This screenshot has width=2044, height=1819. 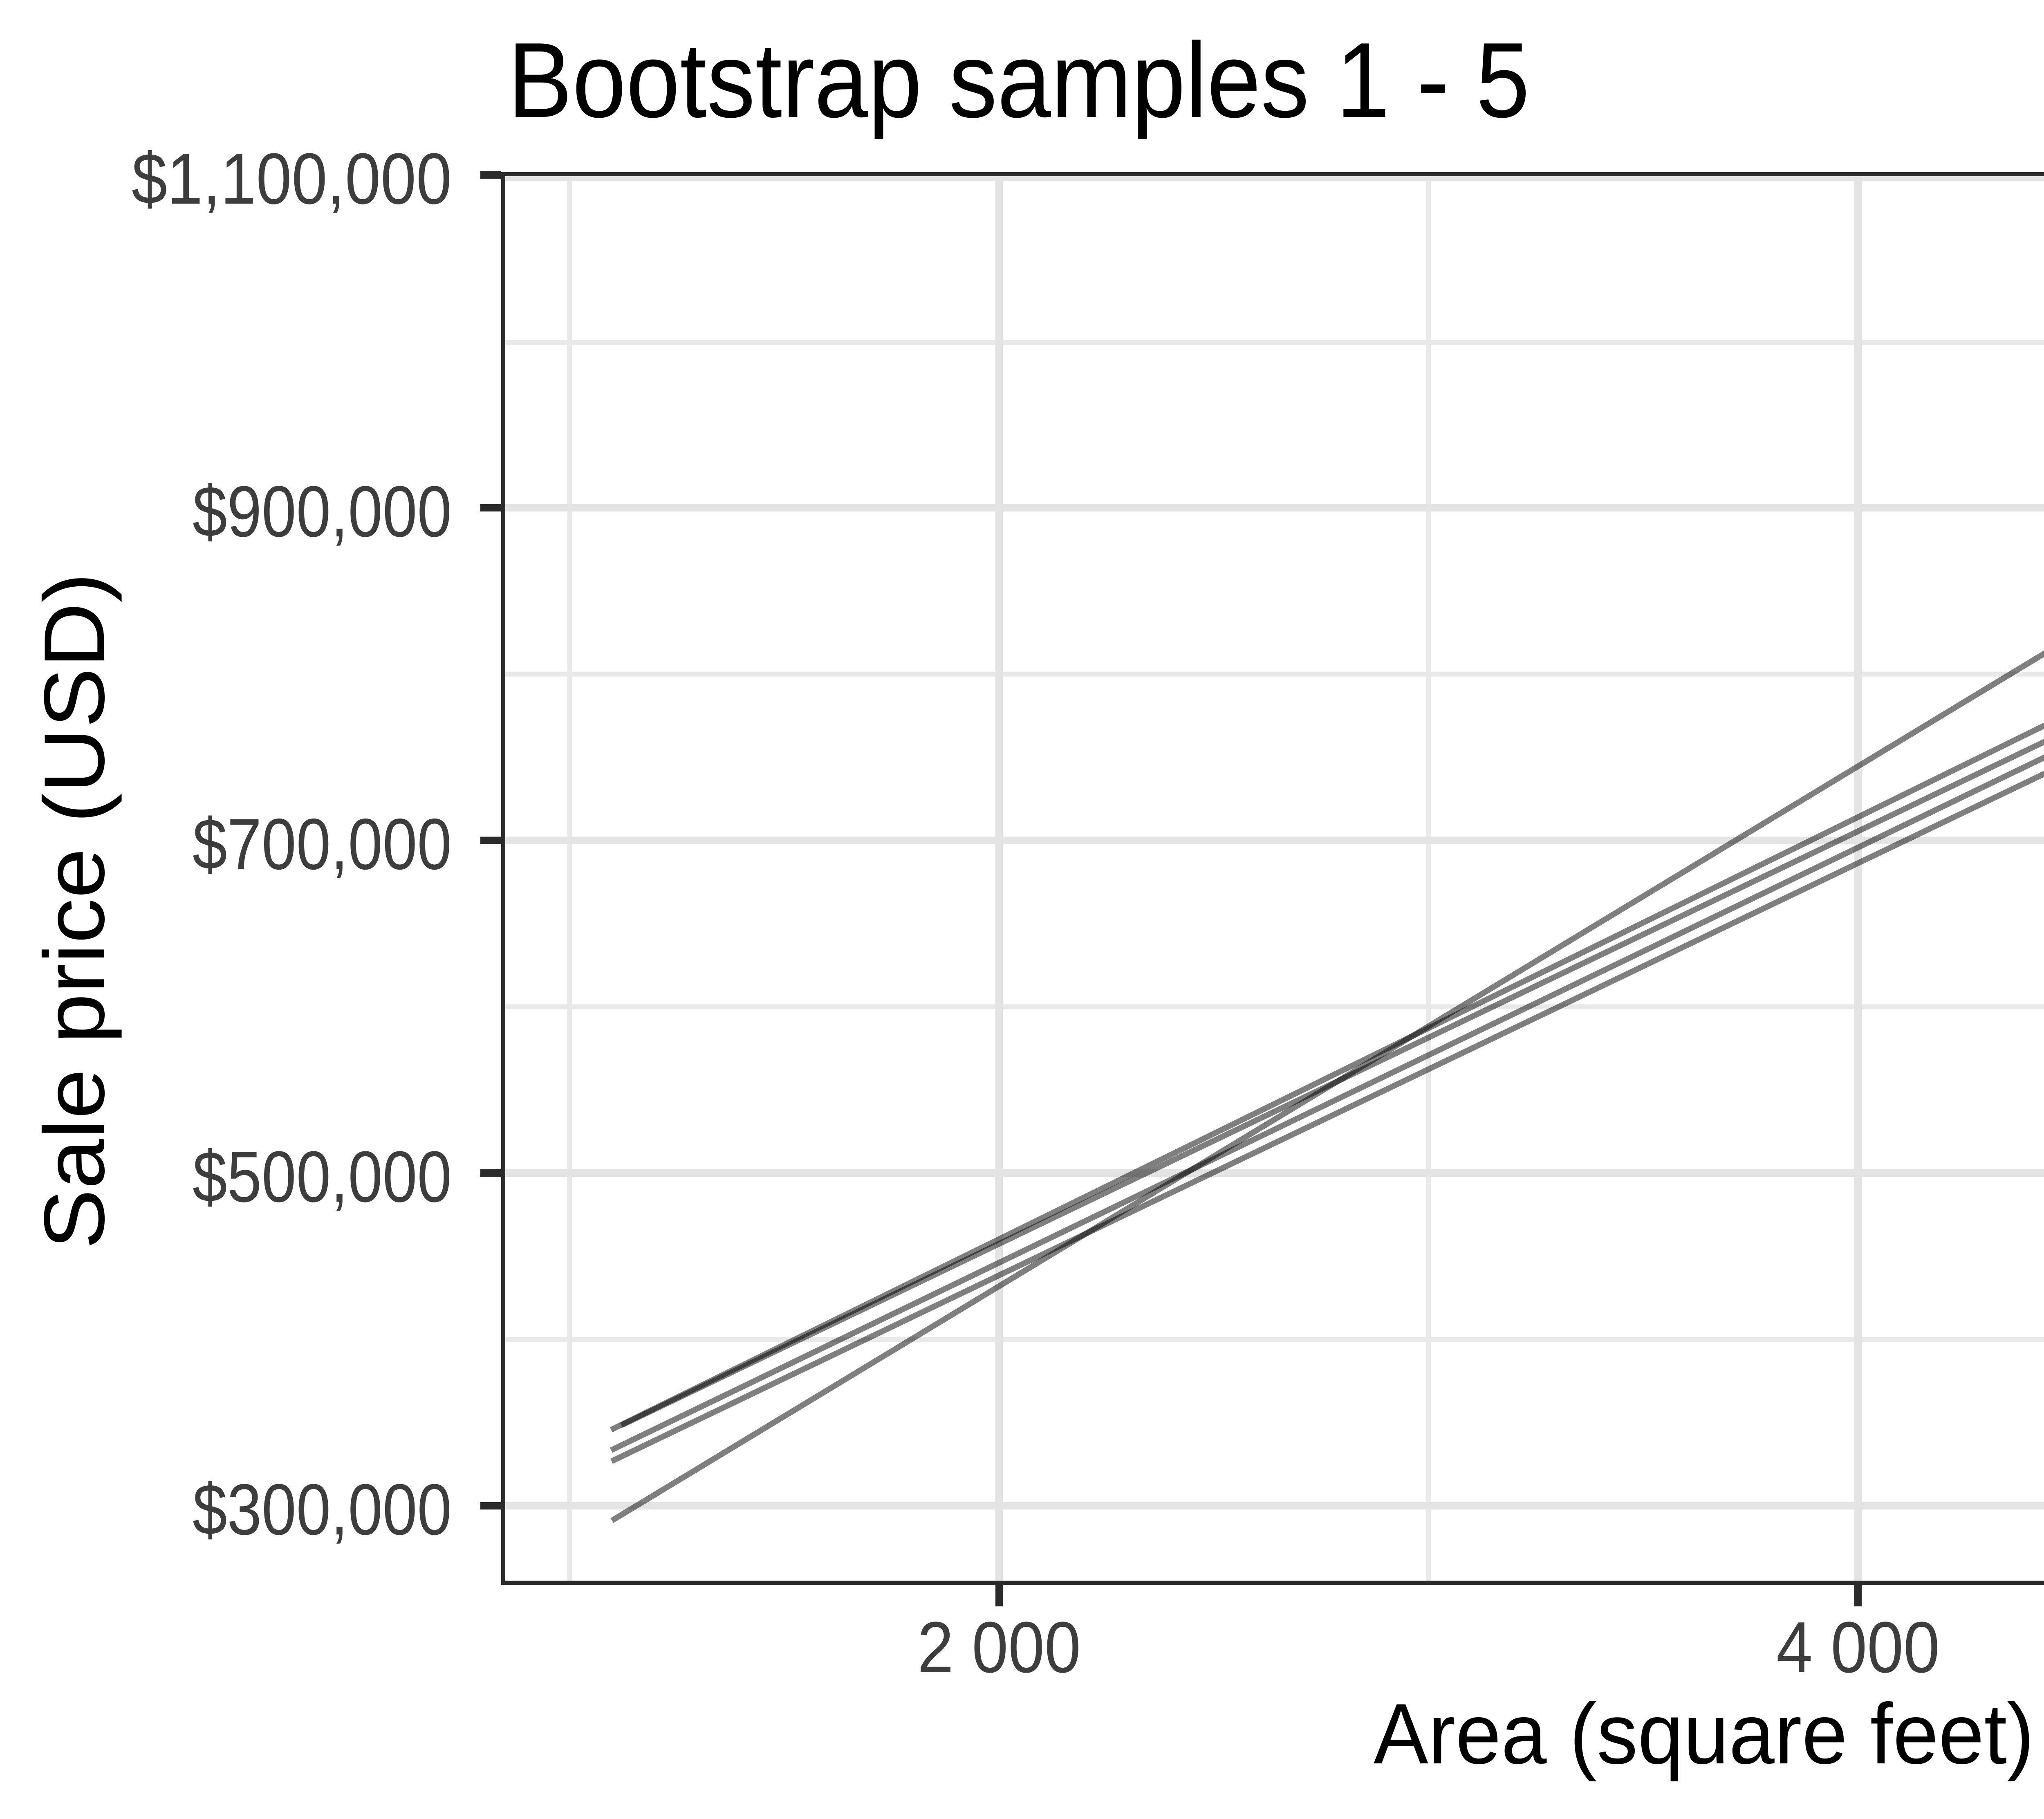 What do you see at coordinates (1704, 1734) in the screenshot?
I see `svg-text: Area (square feet)` at bounding box center [1704, 1734].